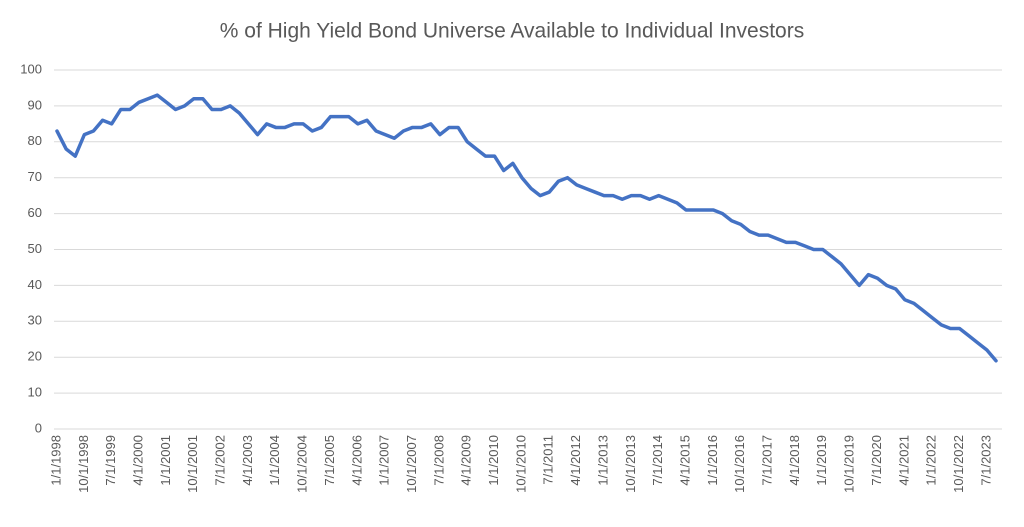  Describe the element at coordinates (630, 464) in the screenshot. I see `x-tick-label: 10/1/2013` at that location.